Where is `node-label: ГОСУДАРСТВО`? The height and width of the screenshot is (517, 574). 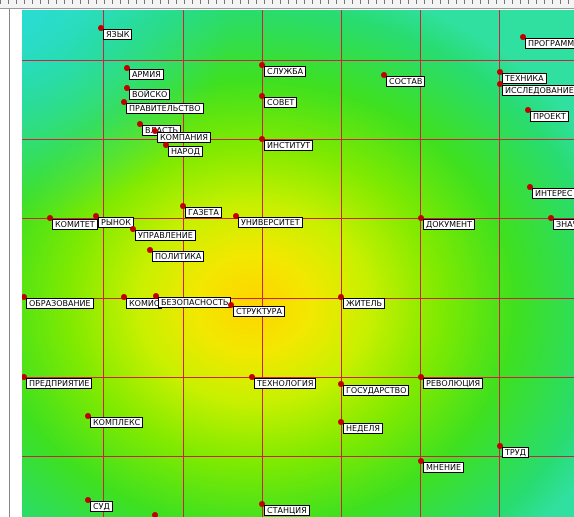 node-label: ГОСУДАРСТВО is located at coordinates (376, 390).